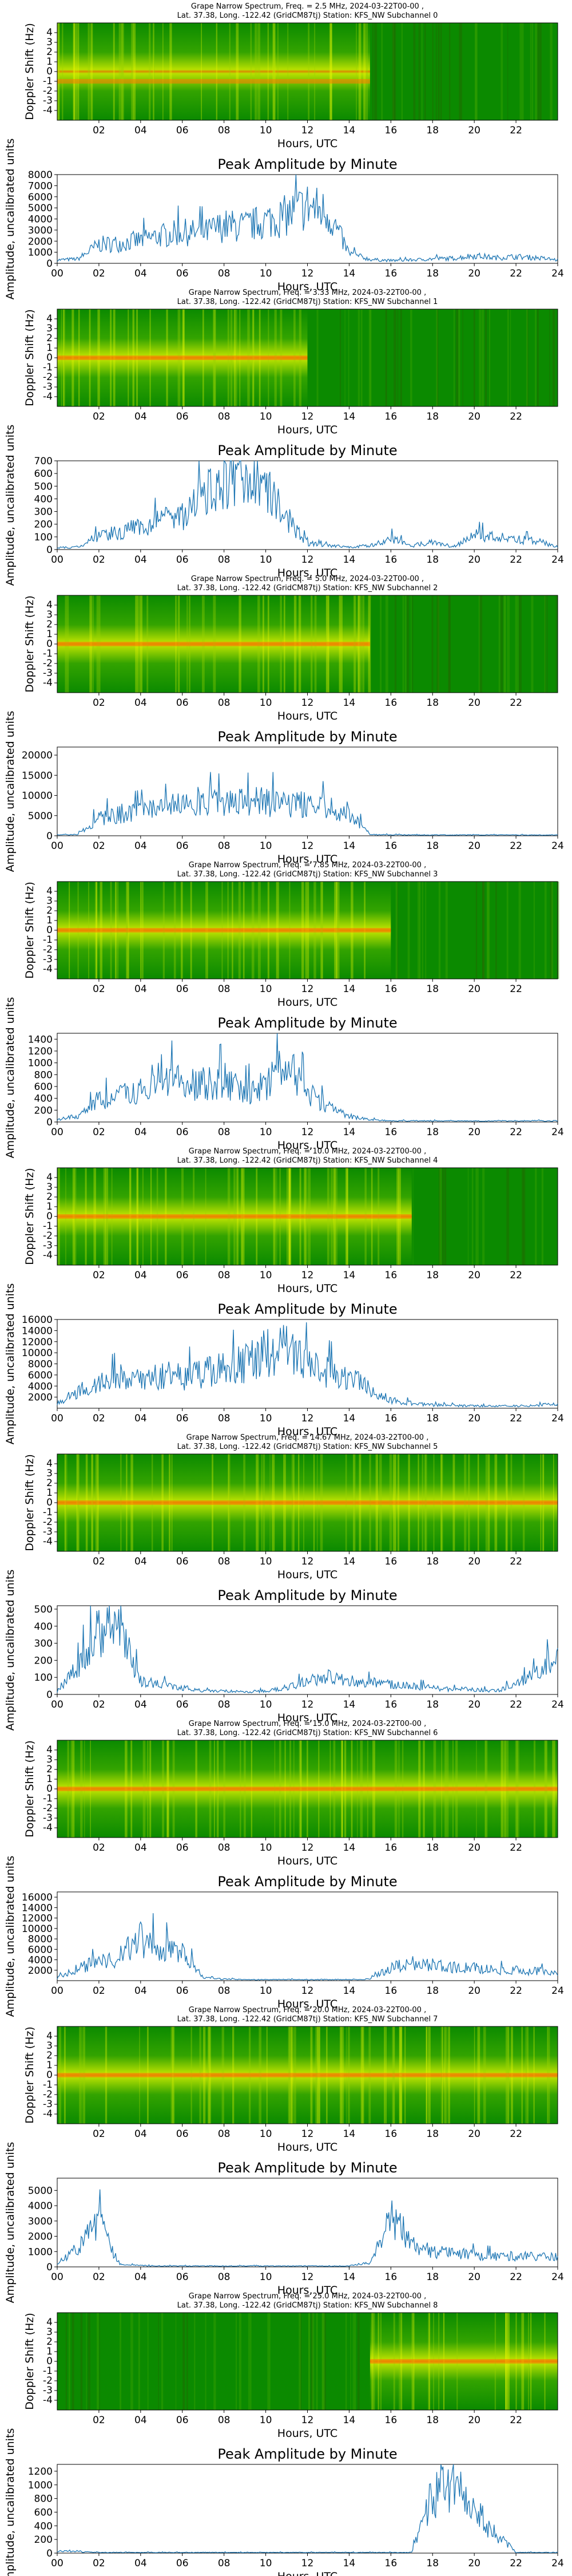 The height and width of the screenshot is (2576, 572). I want to click on doppler-tick-label: -2, so click(48, 1808).